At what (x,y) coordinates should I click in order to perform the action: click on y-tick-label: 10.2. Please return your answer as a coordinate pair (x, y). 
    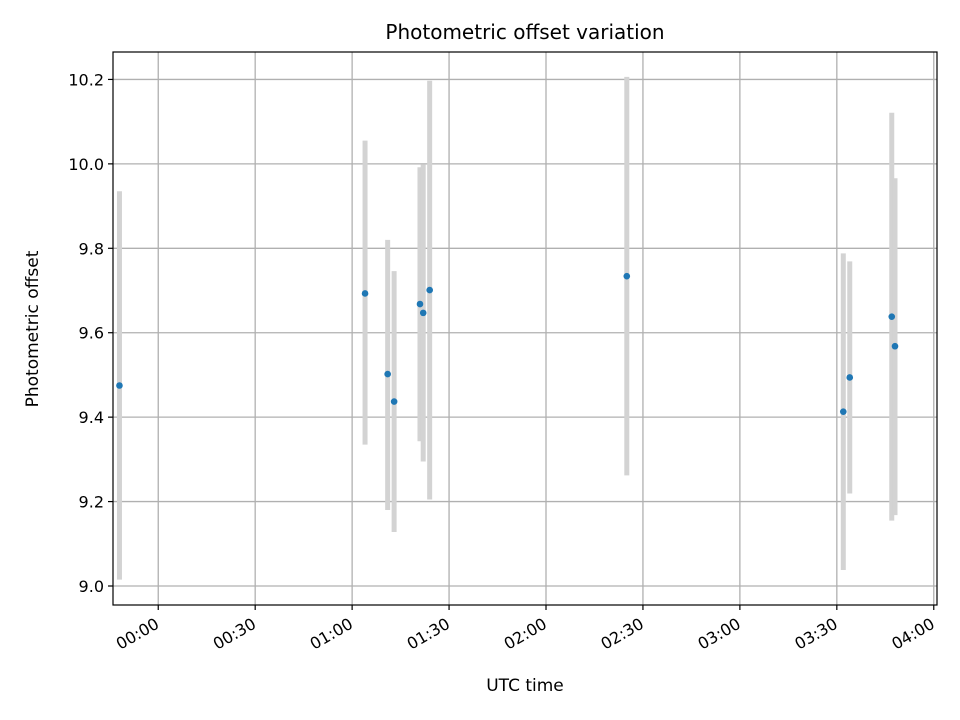
    Looking at the image, I should click on (86, 79).